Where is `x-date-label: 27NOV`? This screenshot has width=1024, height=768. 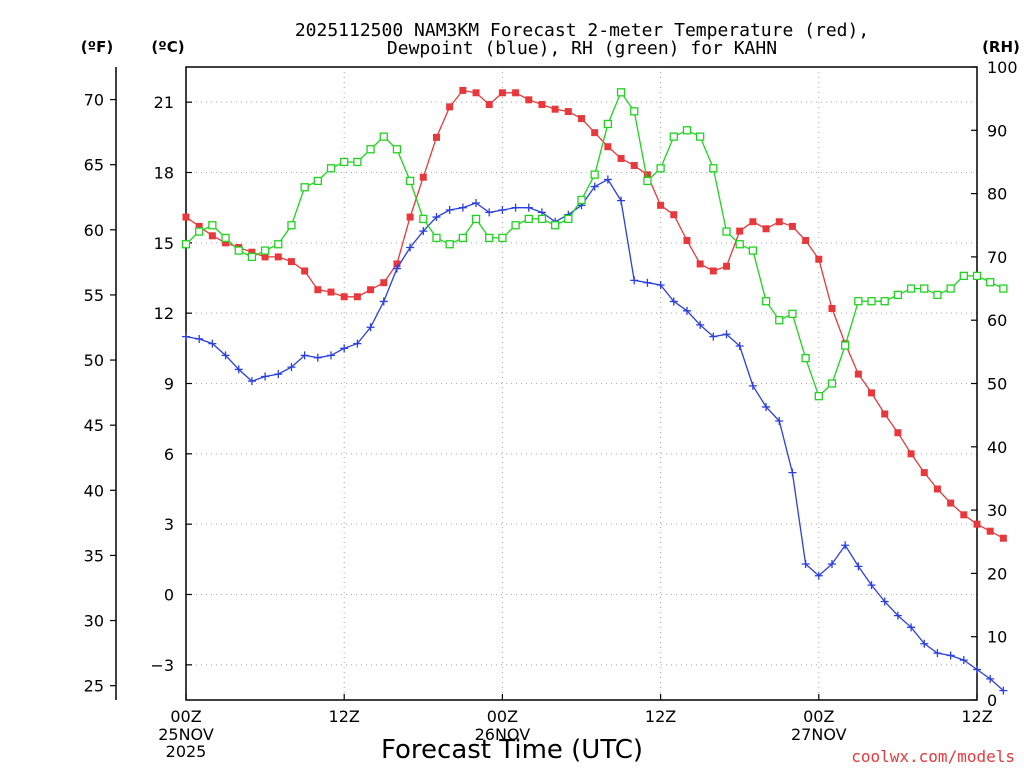 x-date-label: 27NOV is located at coordinates (819, 734).